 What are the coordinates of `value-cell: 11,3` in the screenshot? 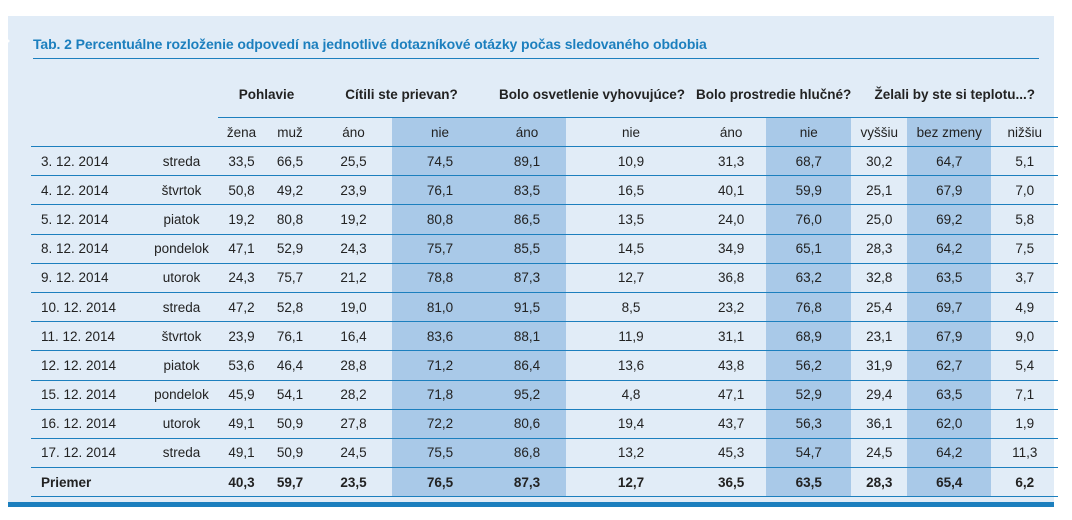 It's located at (1025, 453).